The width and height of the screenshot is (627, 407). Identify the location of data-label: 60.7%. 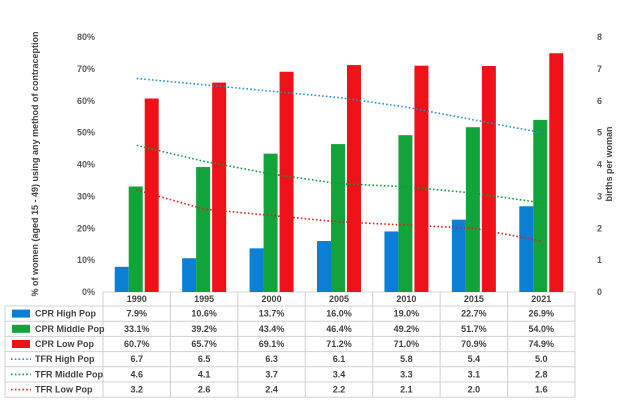
(137, 344).